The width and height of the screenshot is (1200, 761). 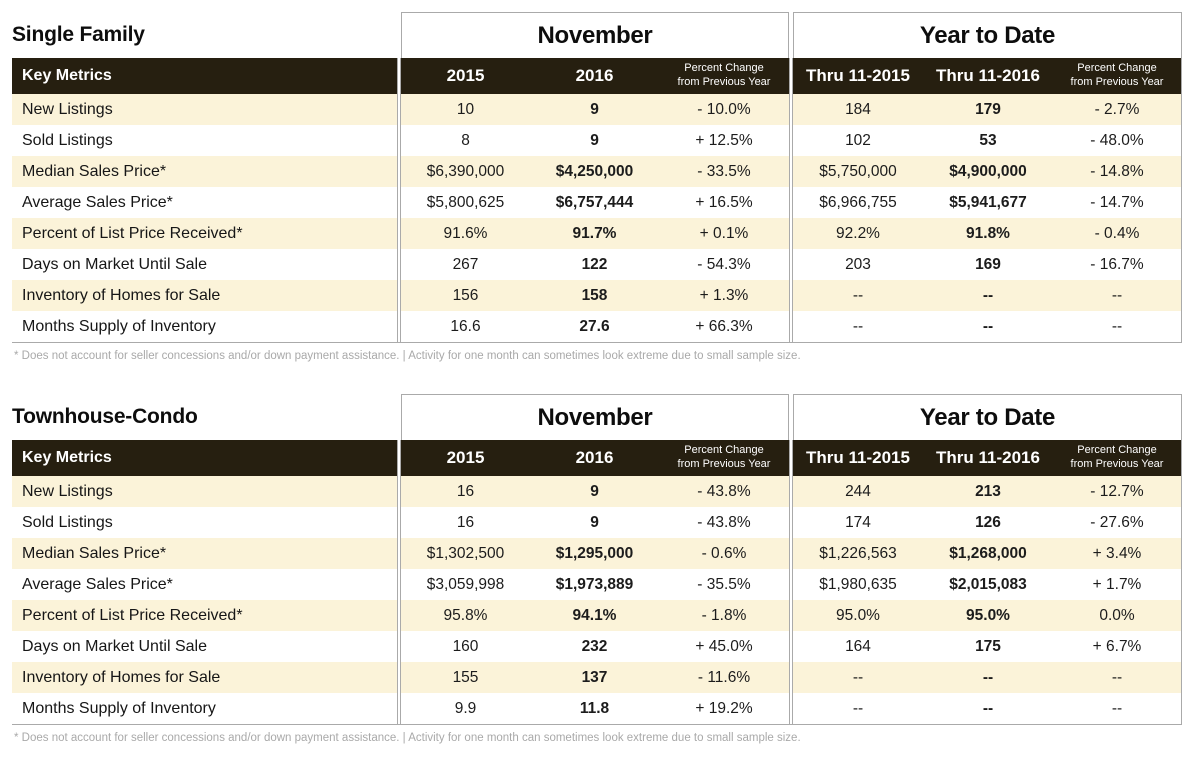 What do you see at coordinates (724, 326) in the screenshot?
I see `nov-pct-change-value: + 66.3%` at bounding box center [724, 326].